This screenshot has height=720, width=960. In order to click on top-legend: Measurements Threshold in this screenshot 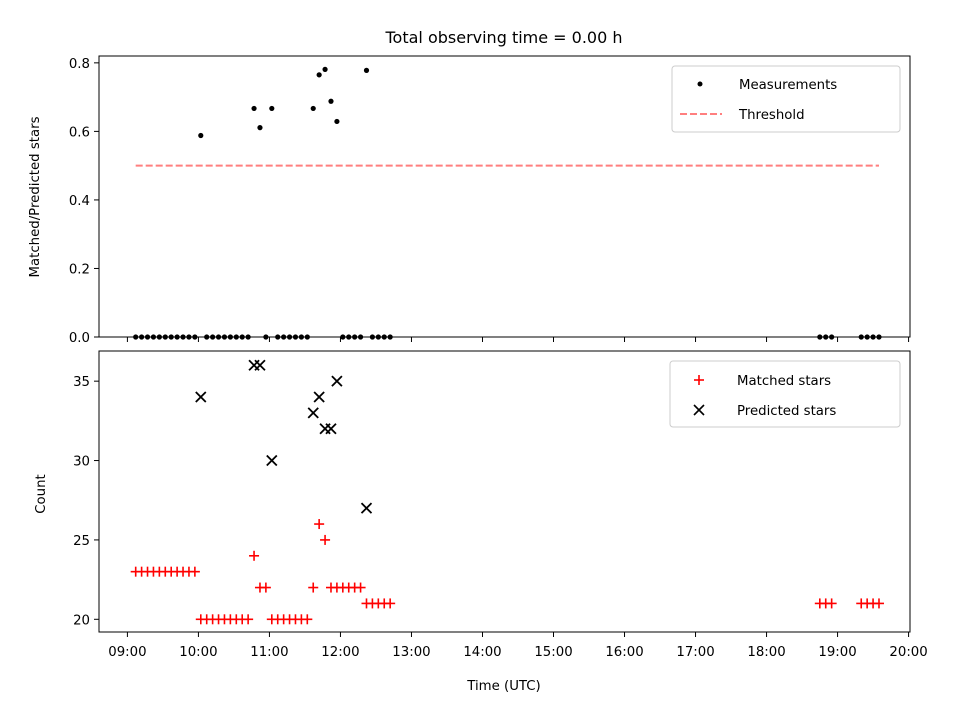, I will do `click(786, 99)`.